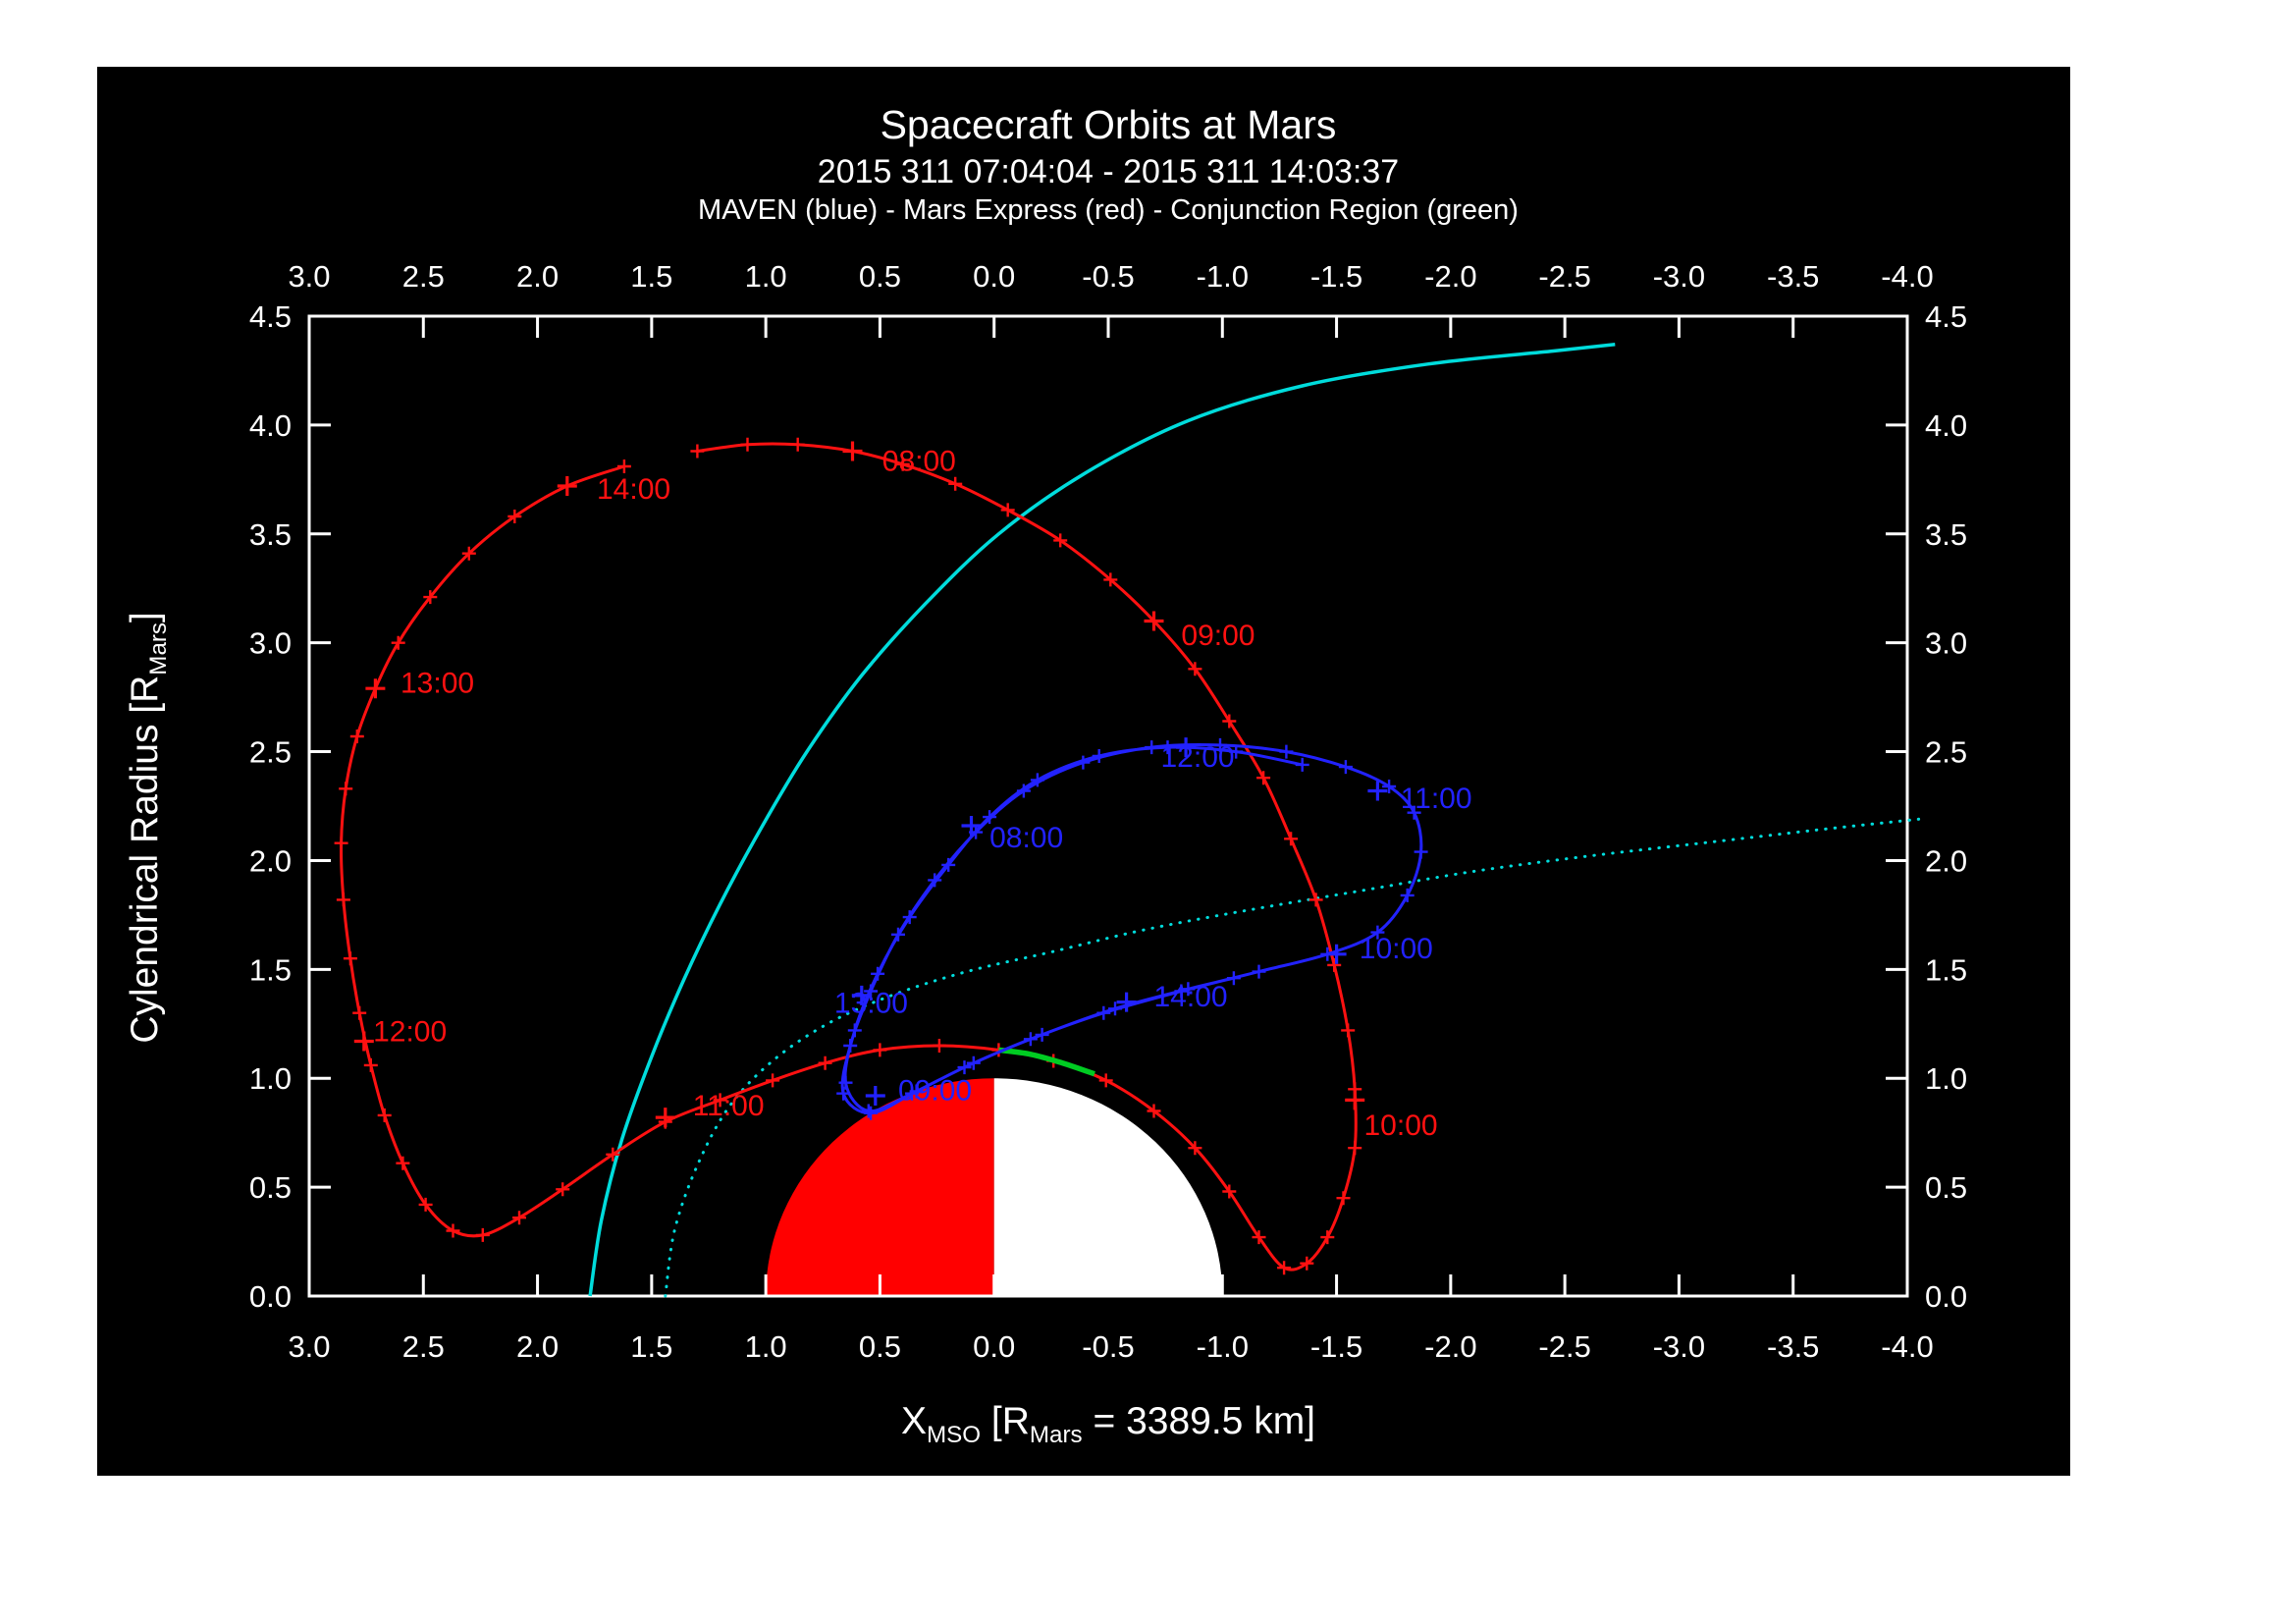 This screenshot has width=2296, height=1623. Describe the element at coordinates (1450, 1346) in the screenshot. I see `x-tick-label-bottom: -2.0` at that location.